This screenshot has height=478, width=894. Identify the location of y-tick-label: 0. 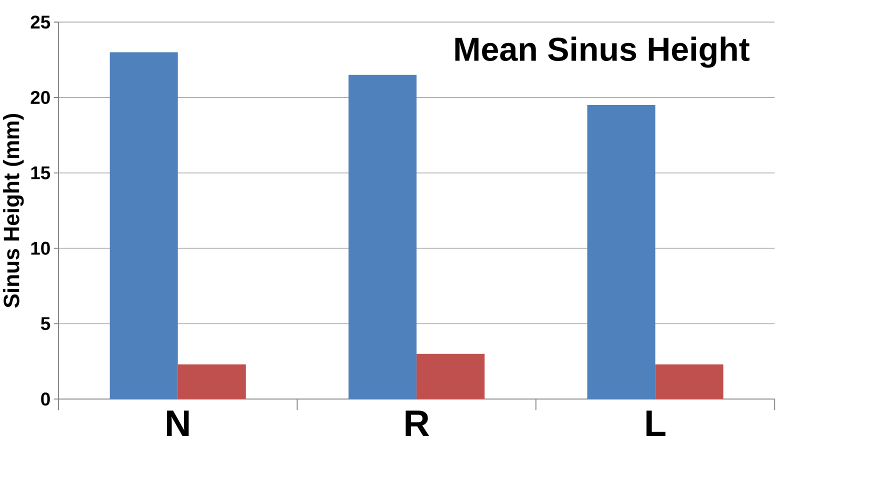
(45, 399).